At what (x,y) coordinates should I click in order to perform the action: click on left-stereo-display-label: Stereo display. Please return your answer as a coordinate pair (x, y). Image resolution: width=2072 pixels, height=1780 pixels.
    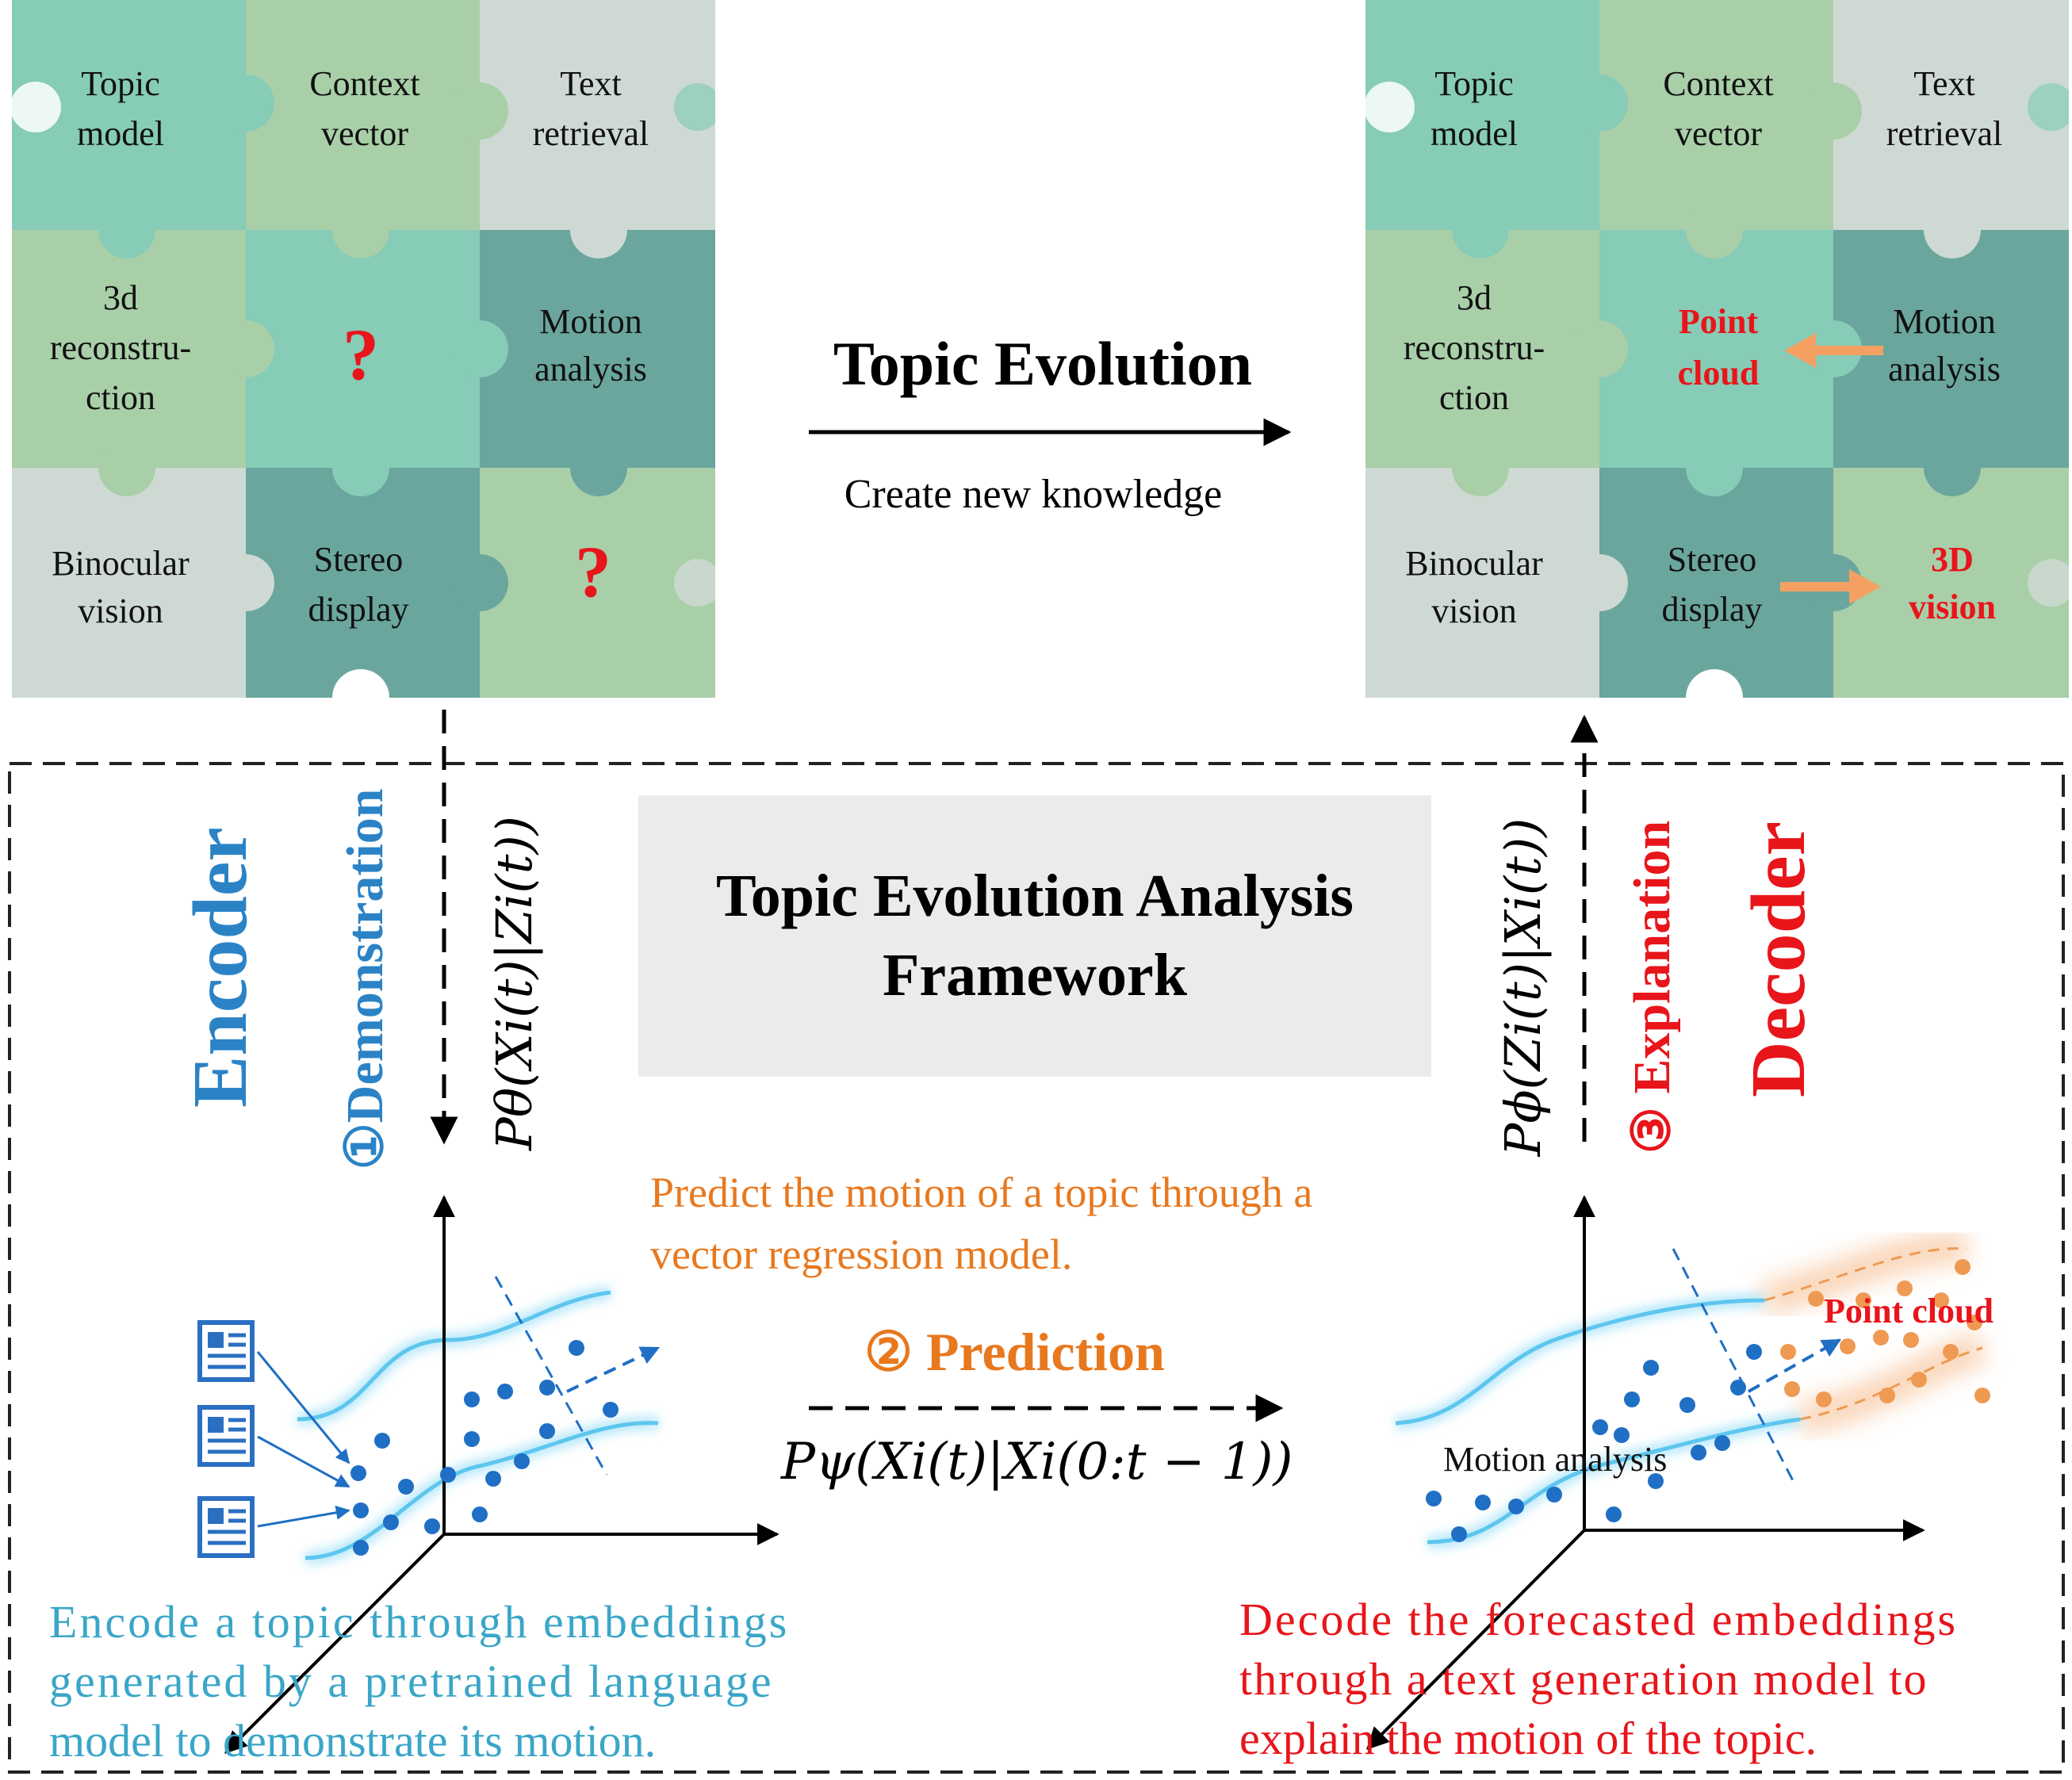
    Looking at the image, I should click on (358, 584).